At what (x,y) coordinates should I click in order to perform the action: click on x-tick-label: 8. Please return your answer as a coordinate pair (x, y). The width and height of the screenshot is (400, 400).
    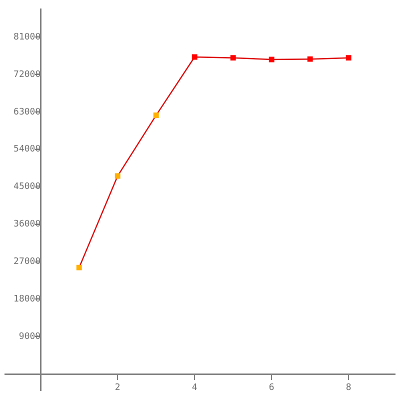
    Looking at the image, I should click on (349, 387).